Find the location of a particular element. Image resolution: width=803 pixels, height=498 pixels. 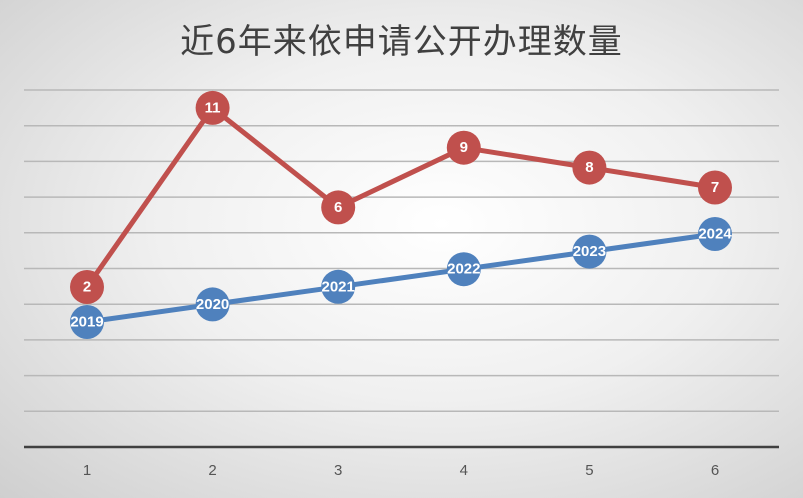

chart-title: 近6年来依申请公开办理数量 is located at coordinates (401, 42).